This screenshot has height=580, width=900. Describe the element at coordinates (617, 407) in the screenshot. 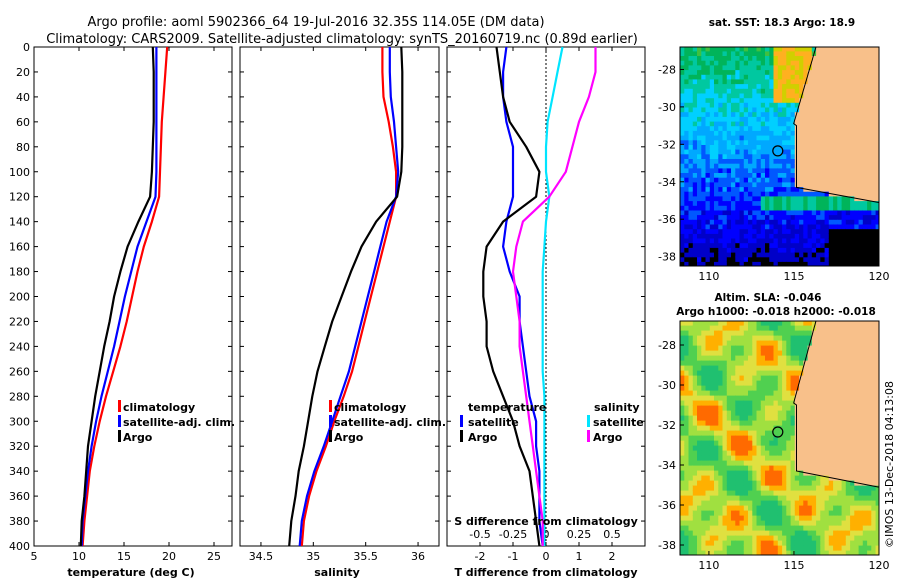

I see `legend-title-salinity: salinity` at that location.